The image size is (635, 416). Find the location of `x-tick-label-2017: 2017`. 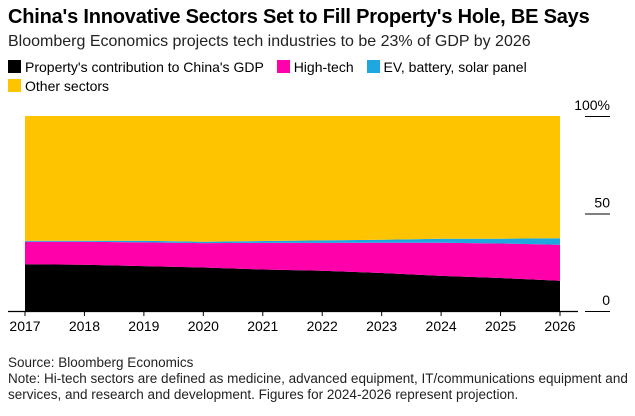

x-tick-label-2017: 2017 is located at coordinates (24, 326).